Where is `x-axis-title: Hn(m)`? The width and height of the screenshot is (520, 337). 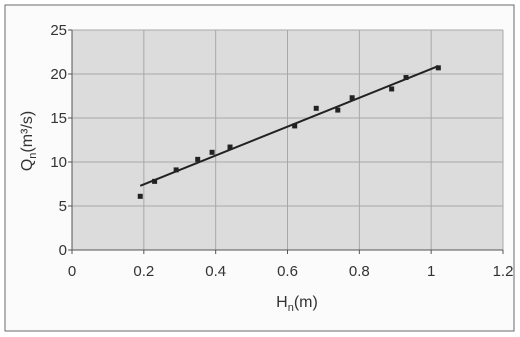
x-axis-title: Hn(m) is located at coordinates (297, 304).